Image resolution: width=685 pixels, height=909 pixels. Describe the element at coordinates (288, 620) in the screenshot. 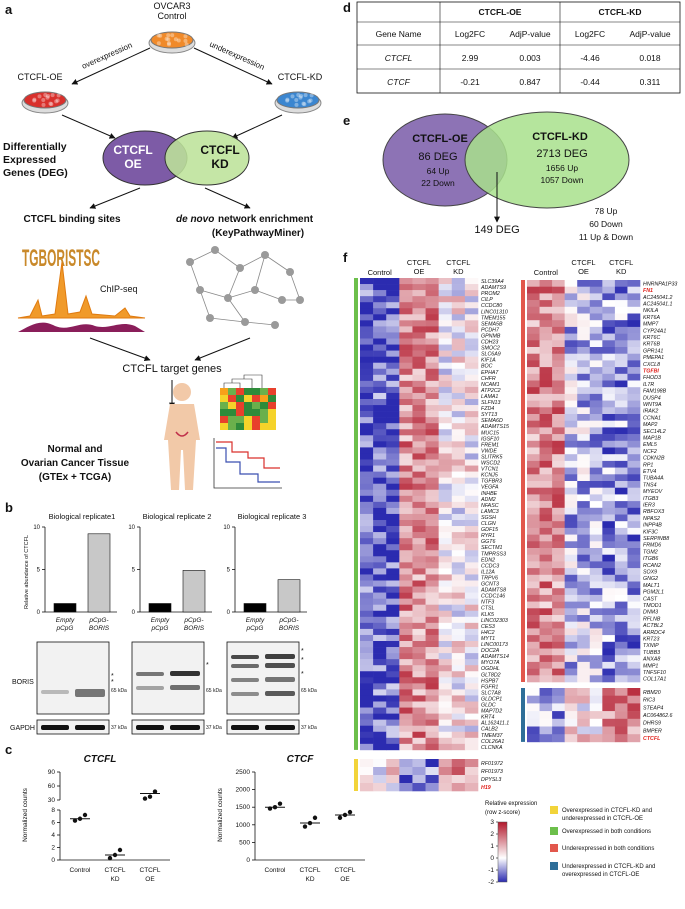

I see `x-tick-label: pCpG-` at that location.